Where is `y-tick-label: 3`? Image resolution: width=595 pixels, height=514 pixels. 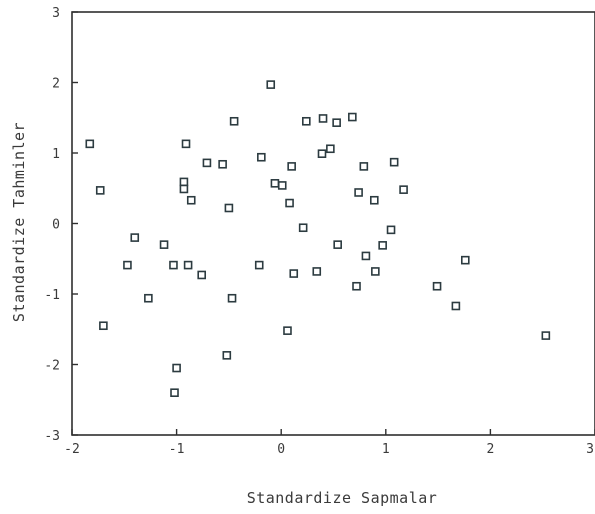 y-tick-label: 3 is located at coordinates (56, 13).